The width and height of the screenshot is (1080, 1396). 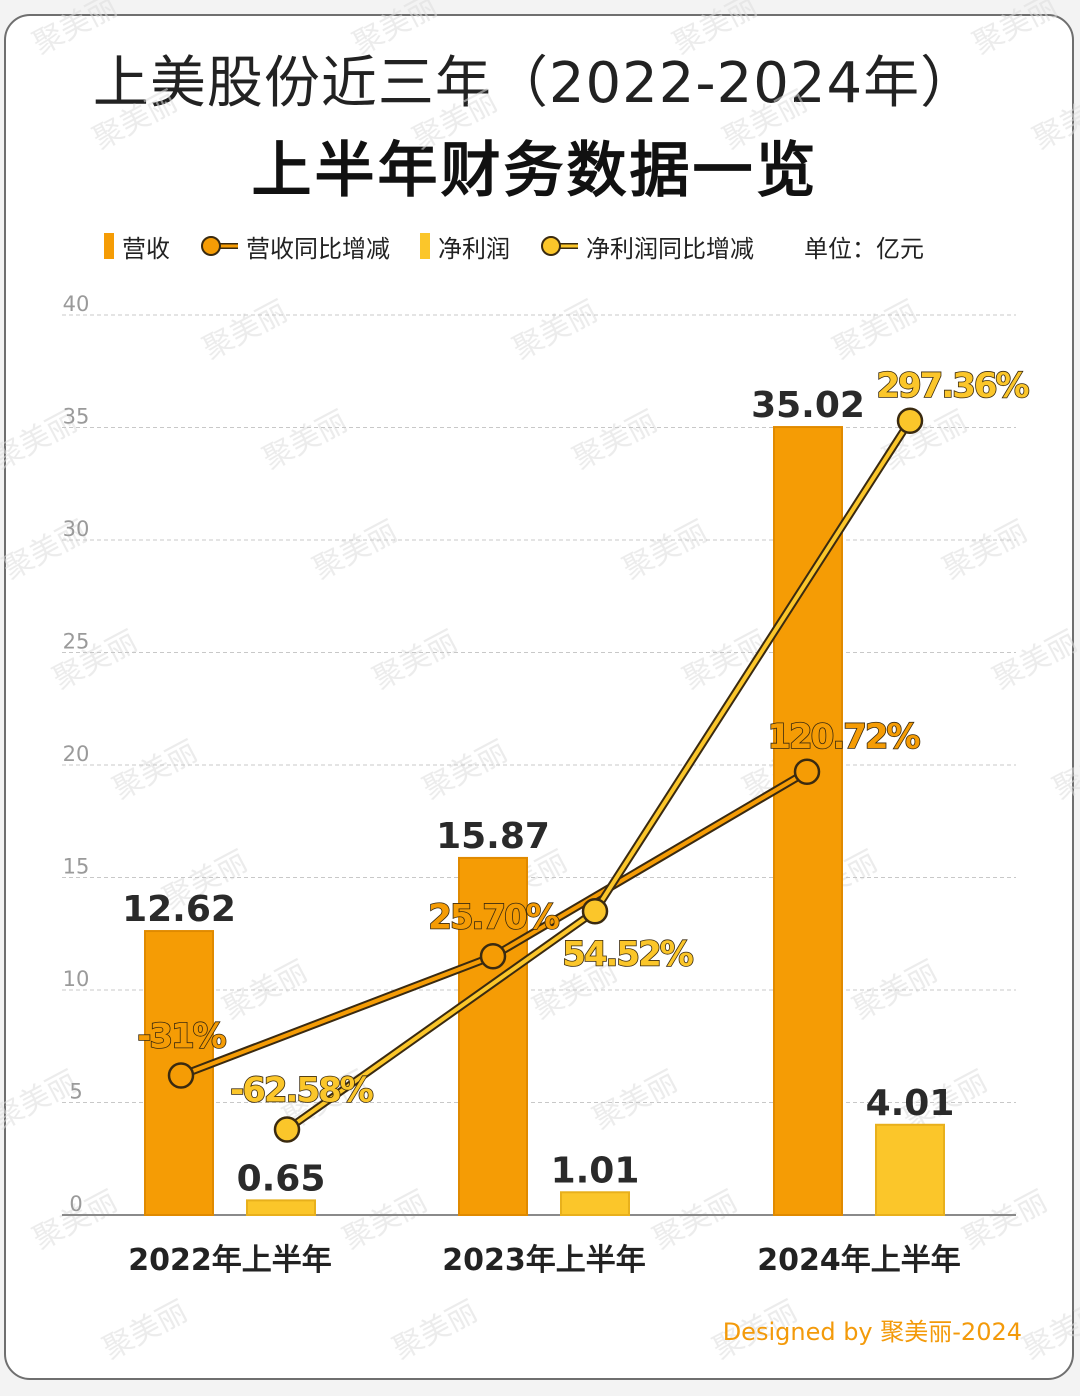 I want to click on y-tick-label: 30, so click(x=76, y=529).